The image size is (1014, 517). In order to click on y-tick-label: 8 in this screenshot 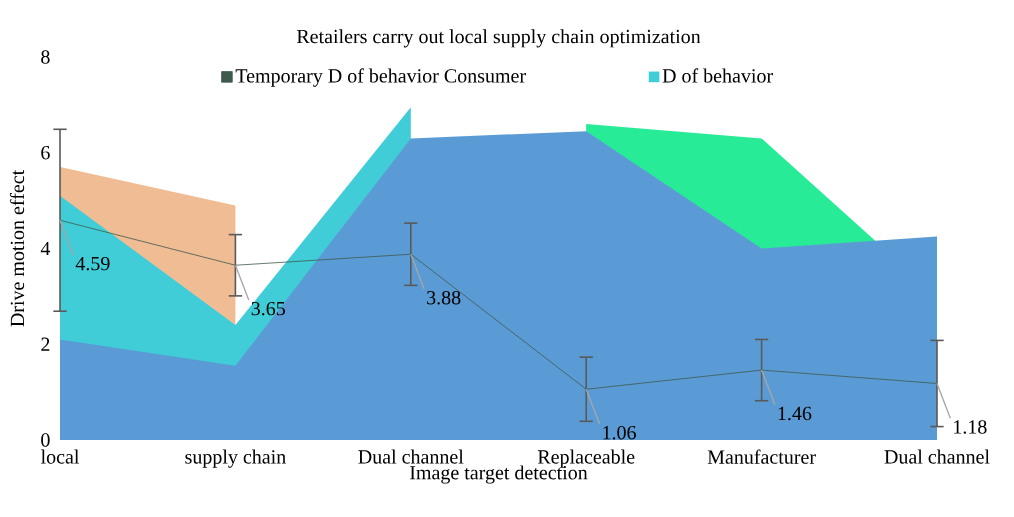, I will do `click(45, 57)`.